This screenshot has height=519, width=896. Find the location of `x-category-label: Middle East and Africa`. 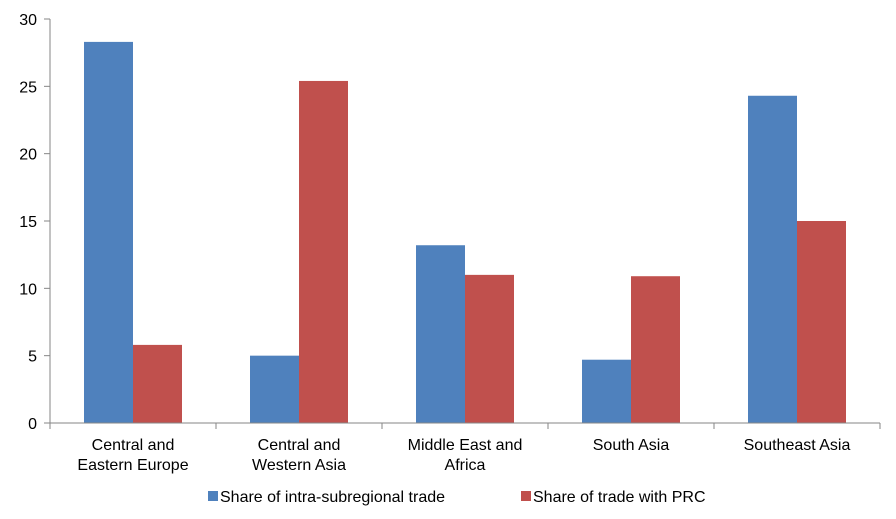

x-category-label: Middle East and Africa is located at coordinates (465, 455).